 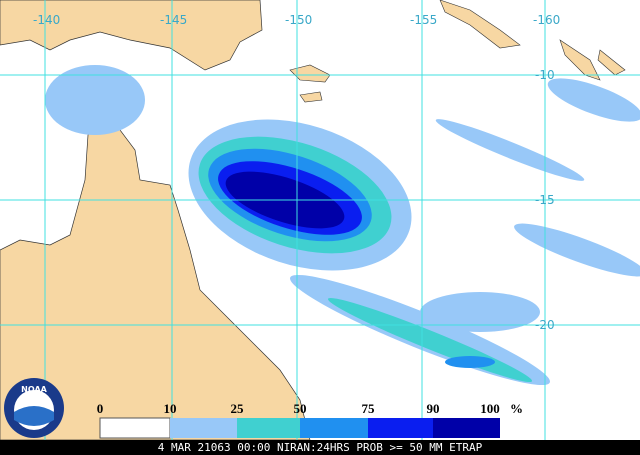 I want to click on legend: 0 10 25 50 75 90 100%, so click(x=310, y=420).